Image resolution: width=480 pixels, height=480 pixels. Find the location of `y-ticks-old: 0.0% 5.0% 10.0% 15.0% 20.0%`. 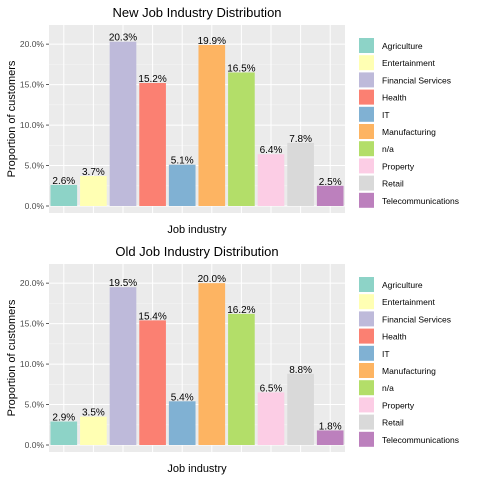

y-ticks-old: 0.0% 5.0% 10.0% 15.0% 20.0% is located at coordinates (34, 364).